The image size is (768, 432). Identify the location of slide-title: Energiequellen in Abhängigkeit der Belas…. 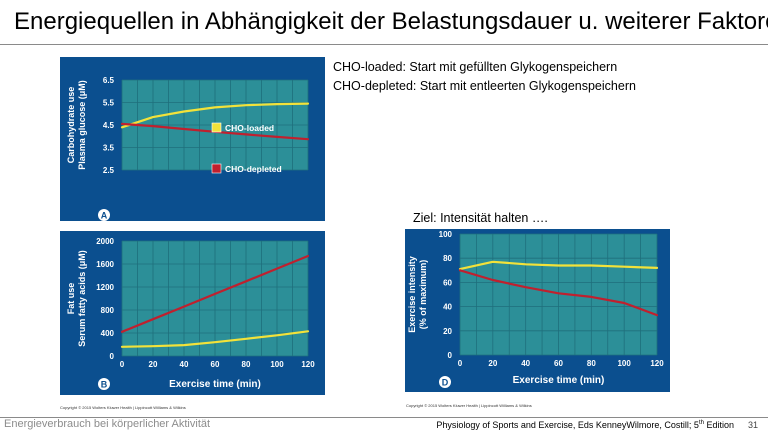
(391, 21).